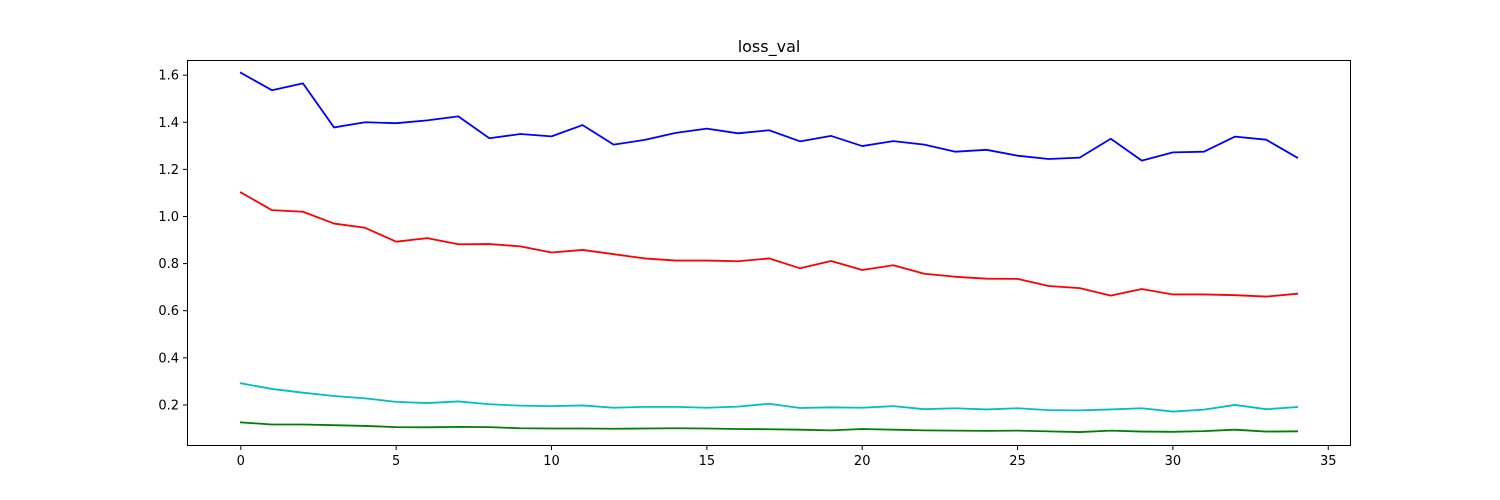 The image size is (1500, 500). I want to click on y-axis: 0.2 0.4 0.6 0.8 1.0 1.2 1.4 1.6, so click(173, 241).